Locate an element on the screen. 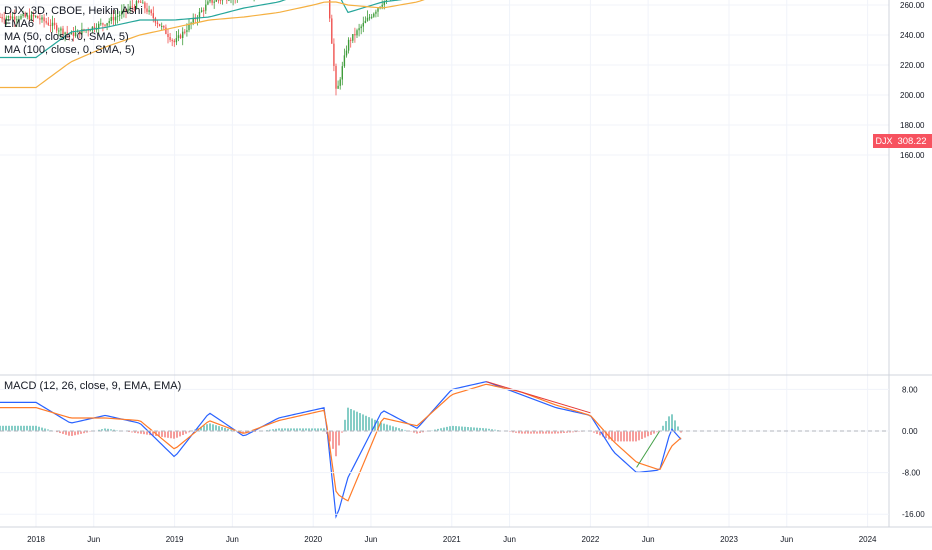  price-tick-label: 160.00 is located at coordinates (912, 155).